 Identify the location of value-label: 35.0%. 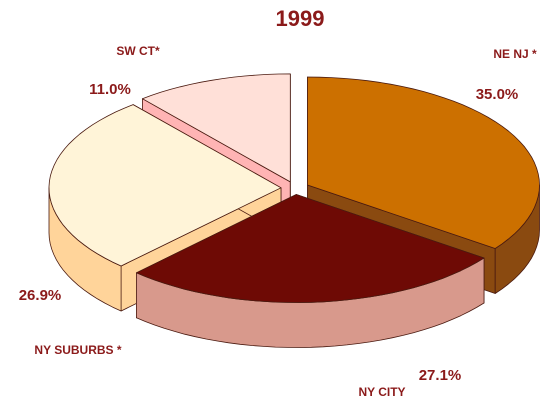
(497, 94).